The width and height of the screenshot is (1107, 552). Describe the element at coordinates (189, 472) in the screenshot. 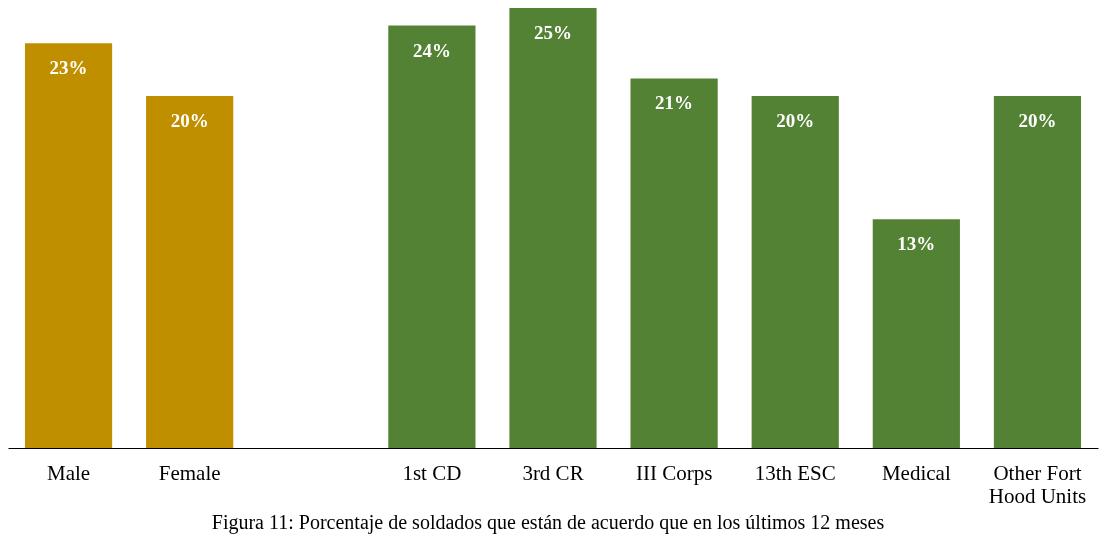

I see `x-tick-label: Female` at that location.